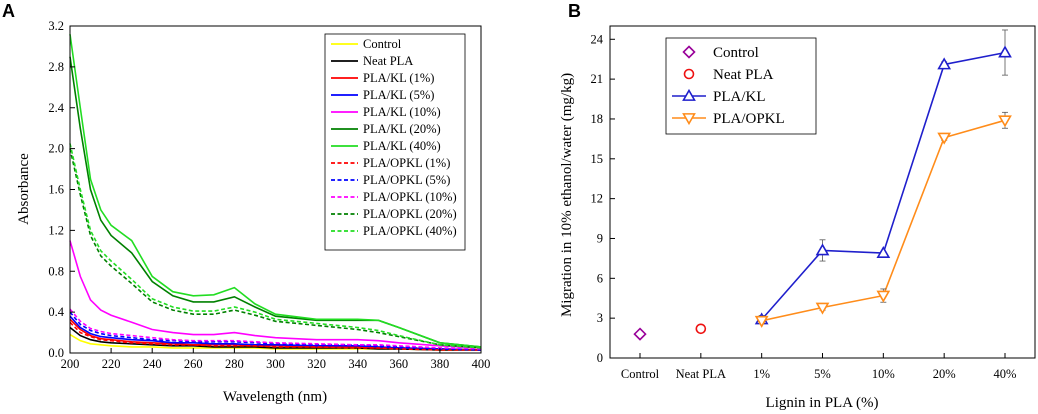 This screenshot has height=414, width=1038. I want to click on y-tick-label-0-8: 0.8, so click(56, 271).